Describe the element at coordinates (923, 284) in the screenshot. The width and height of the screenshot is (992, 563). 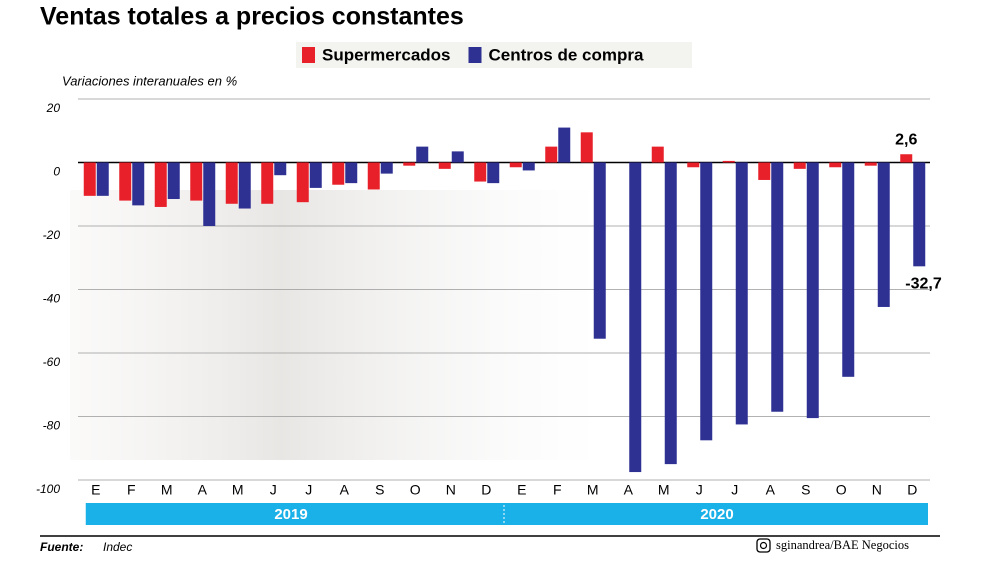
I see `value-label: -32,7` at that location.